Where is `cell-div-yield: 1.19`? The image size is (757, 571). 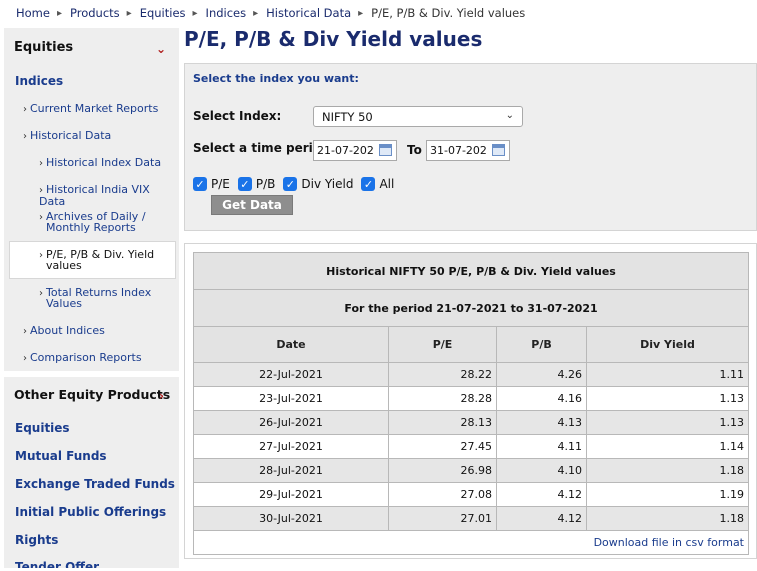 cell-div-yield: 1.19 is located at coordinates (667, 494).